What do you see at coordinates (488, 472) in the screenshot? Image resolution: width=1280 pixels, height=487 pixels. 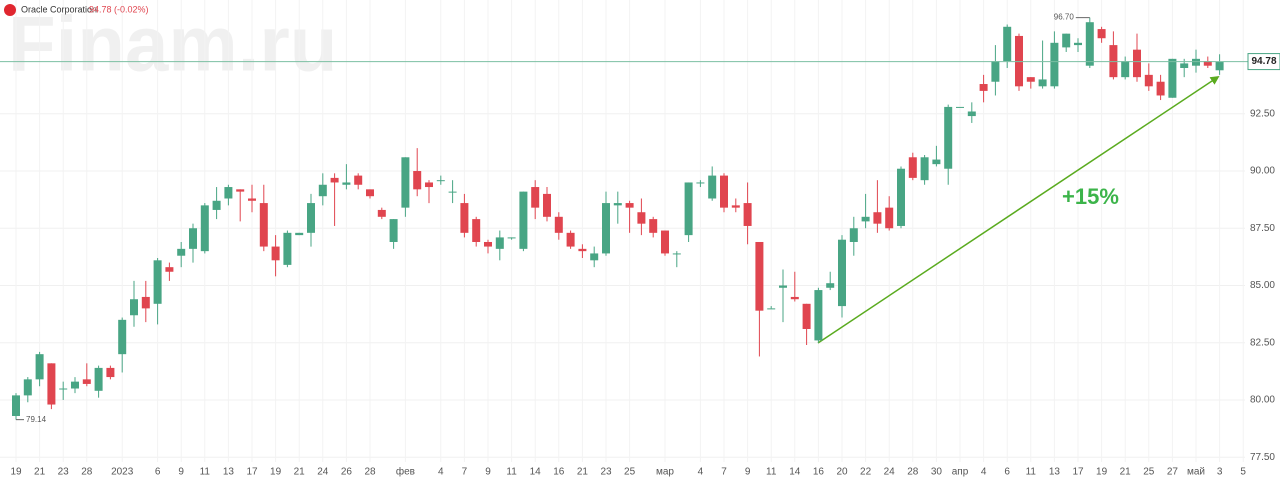 I see `x-tick-label: 9` at bounding box center [488, 472].